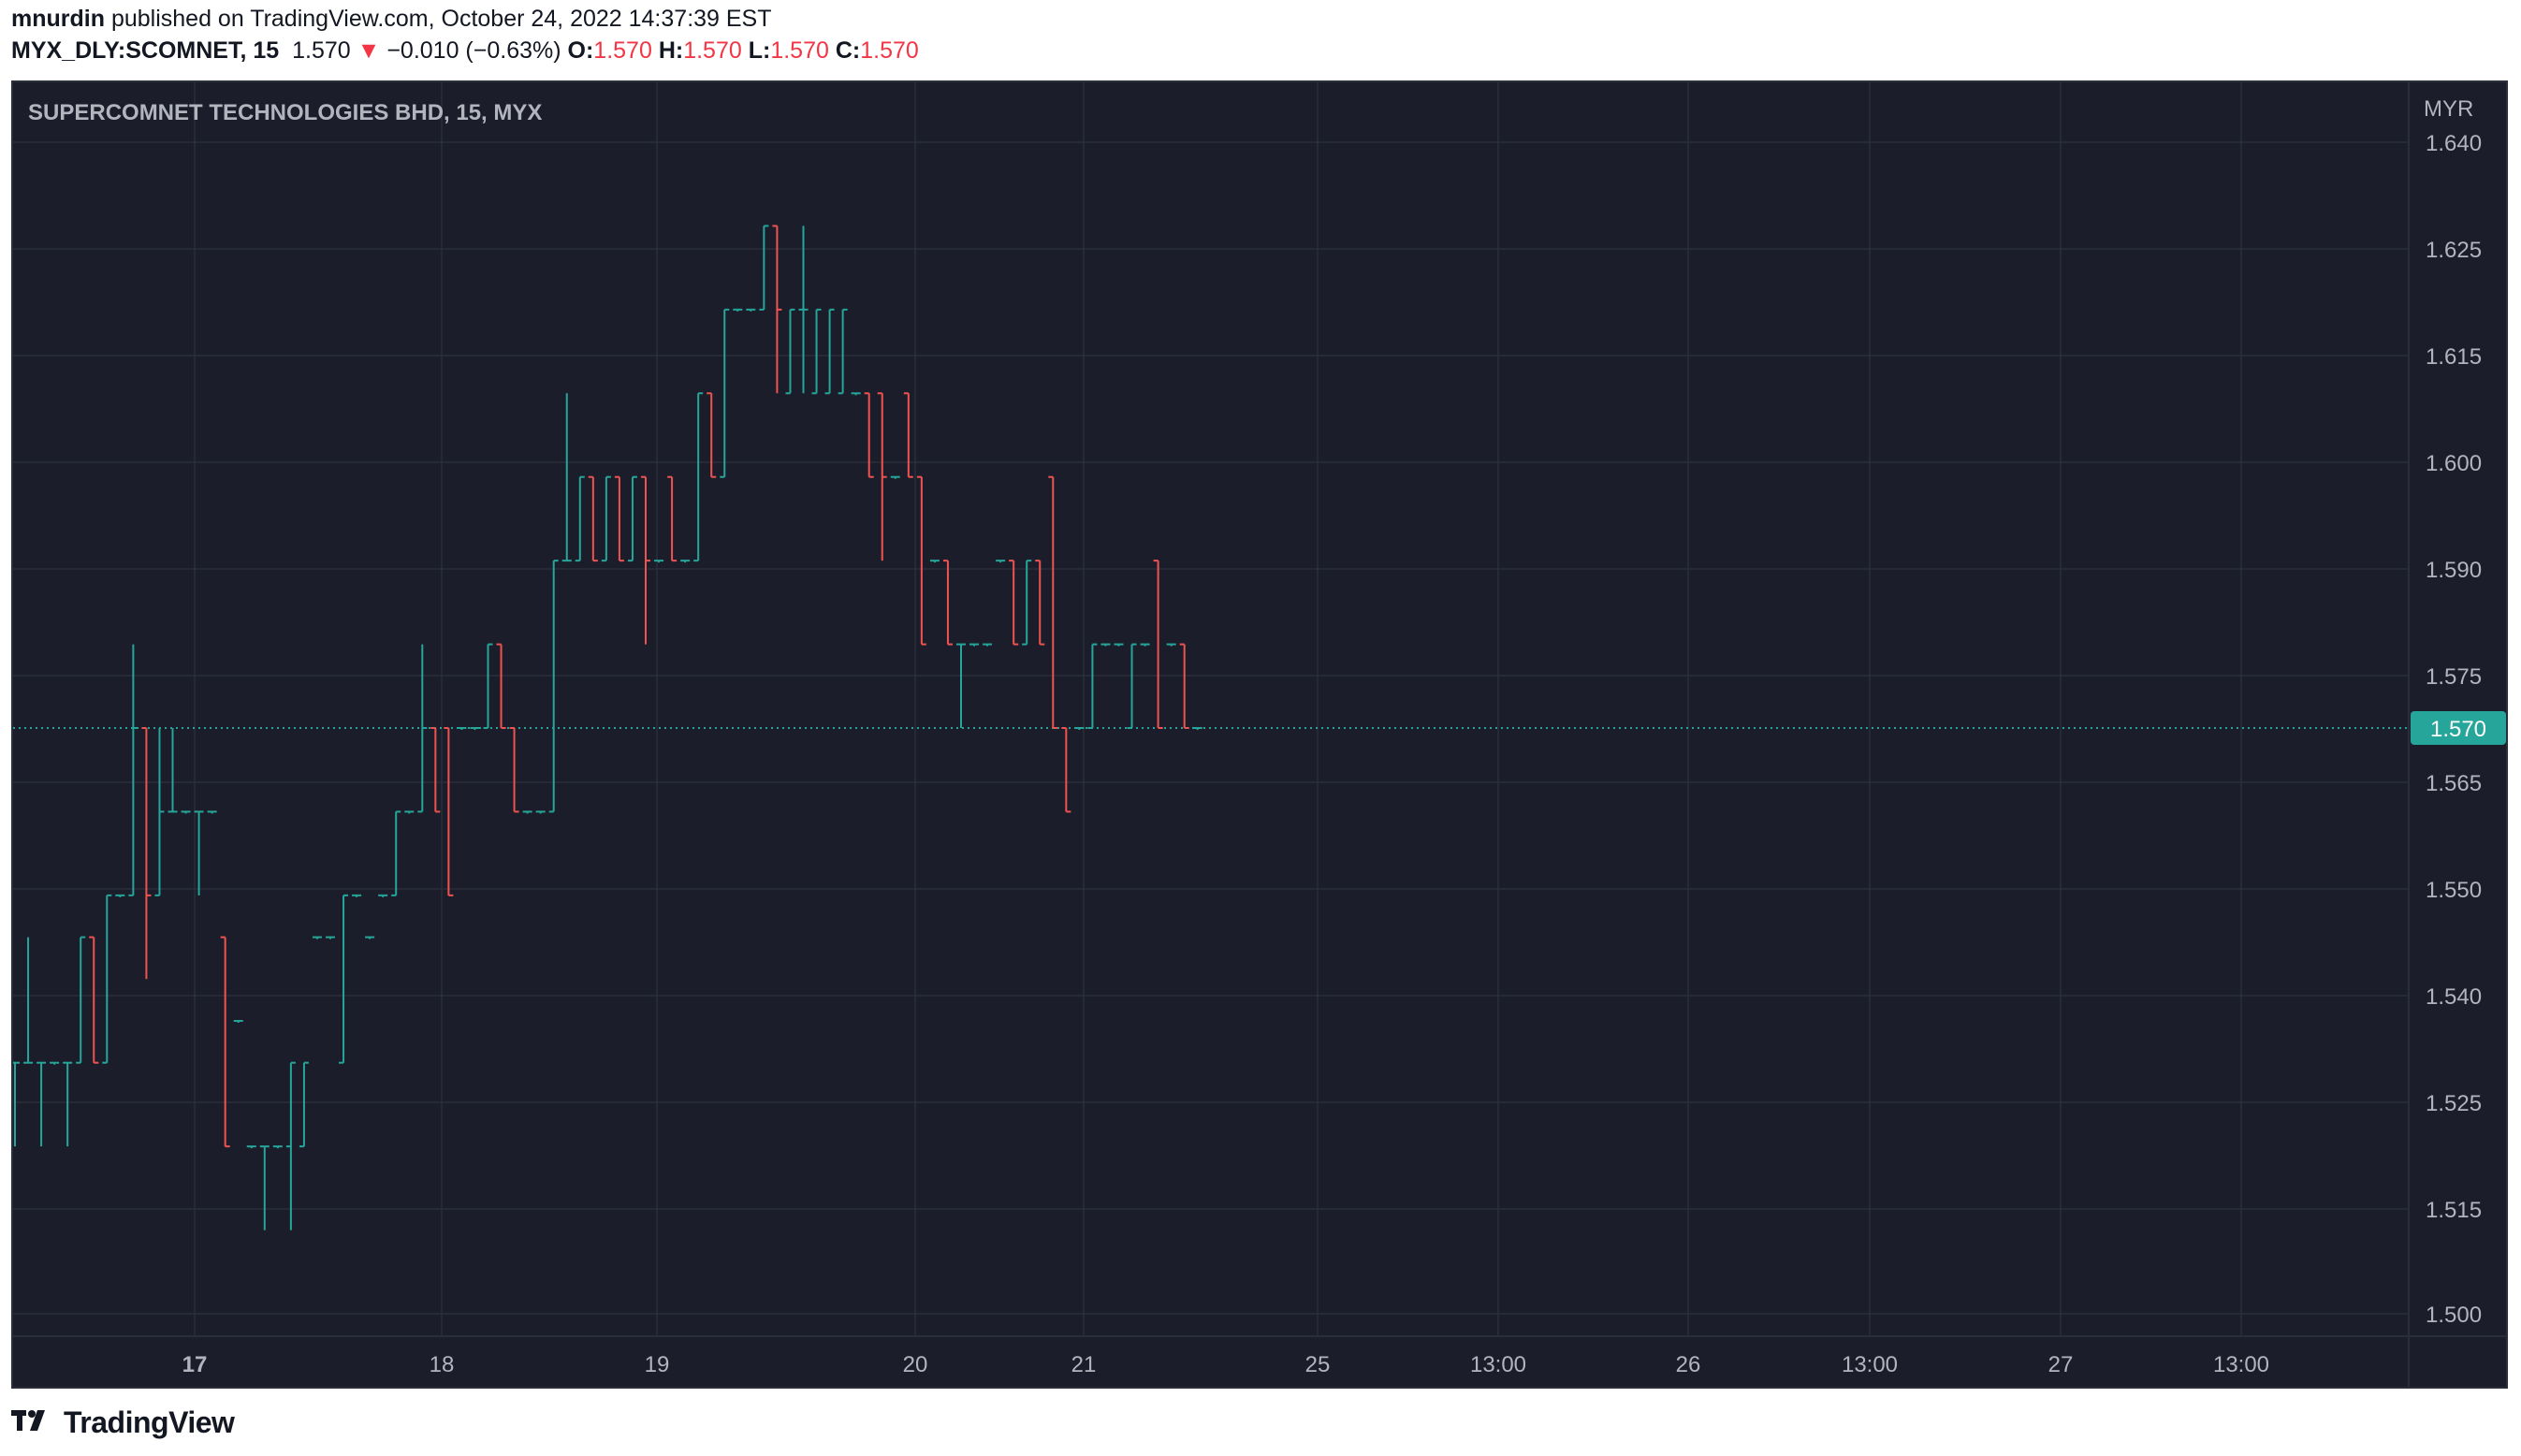 The image size is (2521, 1456). What do you see at coordinates (2454, 570) in the screenshot?
I see `price-tick-label: 1.590` at bounding box center [2454, 570].